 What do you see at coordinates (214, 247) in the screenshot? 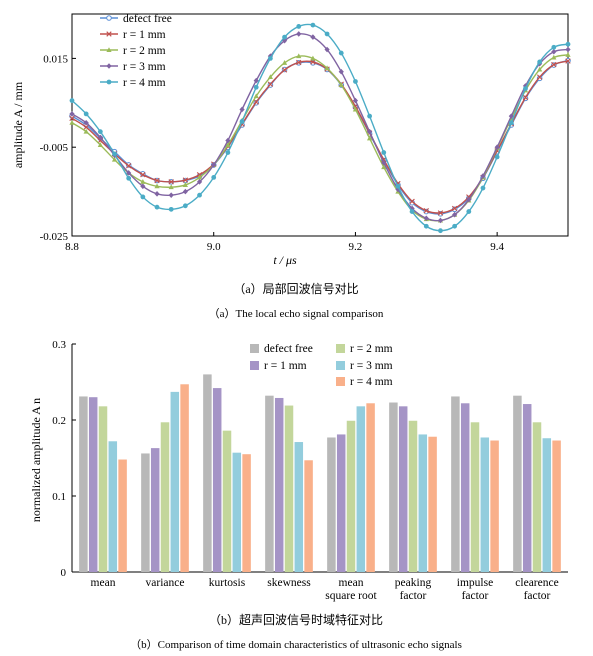
I see `x-tick-label-a: 9.0` at bounding box center [214, 247].